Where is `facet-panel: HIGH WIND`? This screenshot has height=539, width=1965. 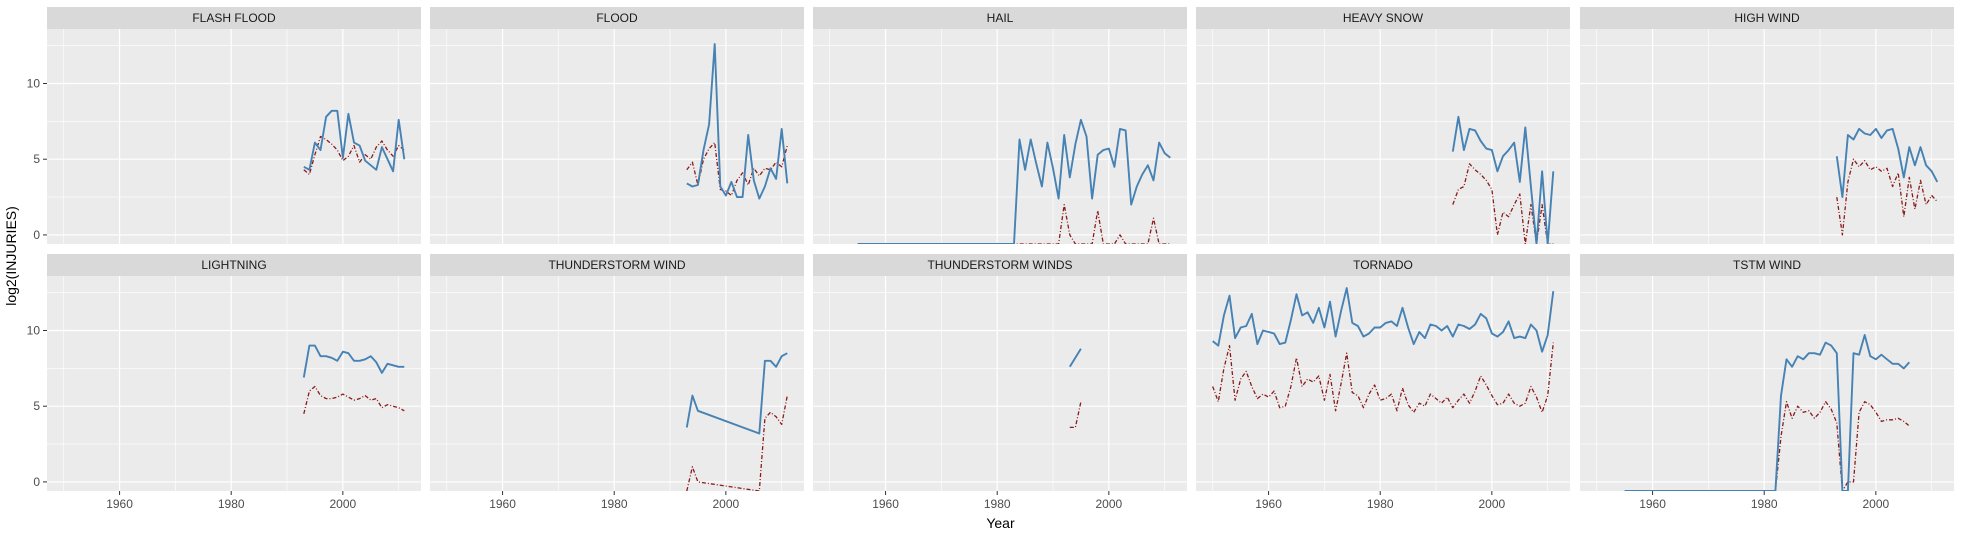 facet-panel: HIGH WIND is located at coordinates (1767, 125).